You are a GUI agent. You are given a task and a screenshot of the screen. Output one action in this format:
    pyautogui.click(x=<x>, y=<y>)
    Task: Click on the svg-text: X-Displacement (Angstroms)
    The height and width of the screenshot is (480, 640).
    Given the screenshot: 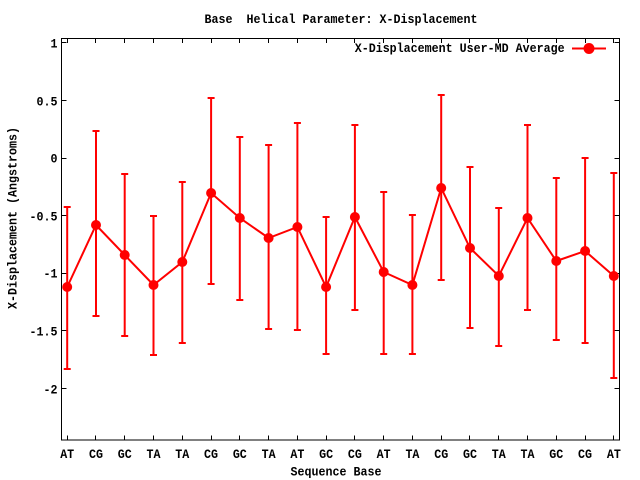 What is the action you would take?
    pyautogui.click(x=13, y=218)
    